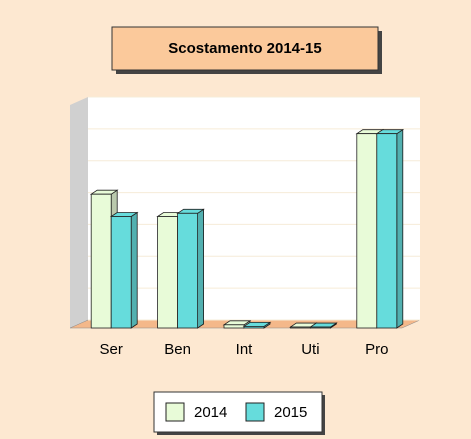 Image resolution: width=471 pixels, height=439 pixels. I want to click on x-tick-label: Uti, so click(310, 349).